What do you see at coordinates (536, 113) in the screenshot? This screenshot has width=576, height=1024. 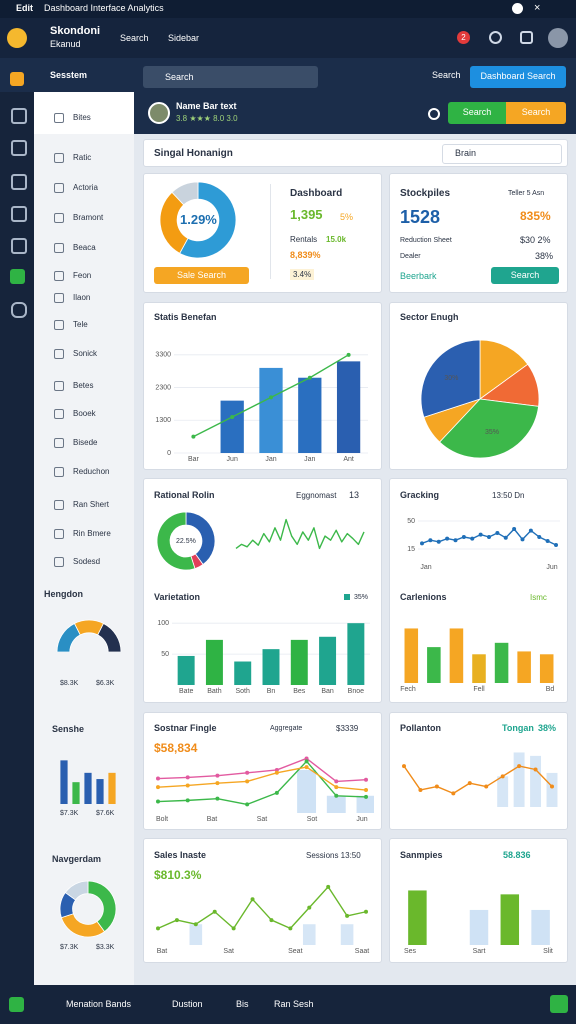 I see `orange-button: Search` at bounding box center [536, 113].